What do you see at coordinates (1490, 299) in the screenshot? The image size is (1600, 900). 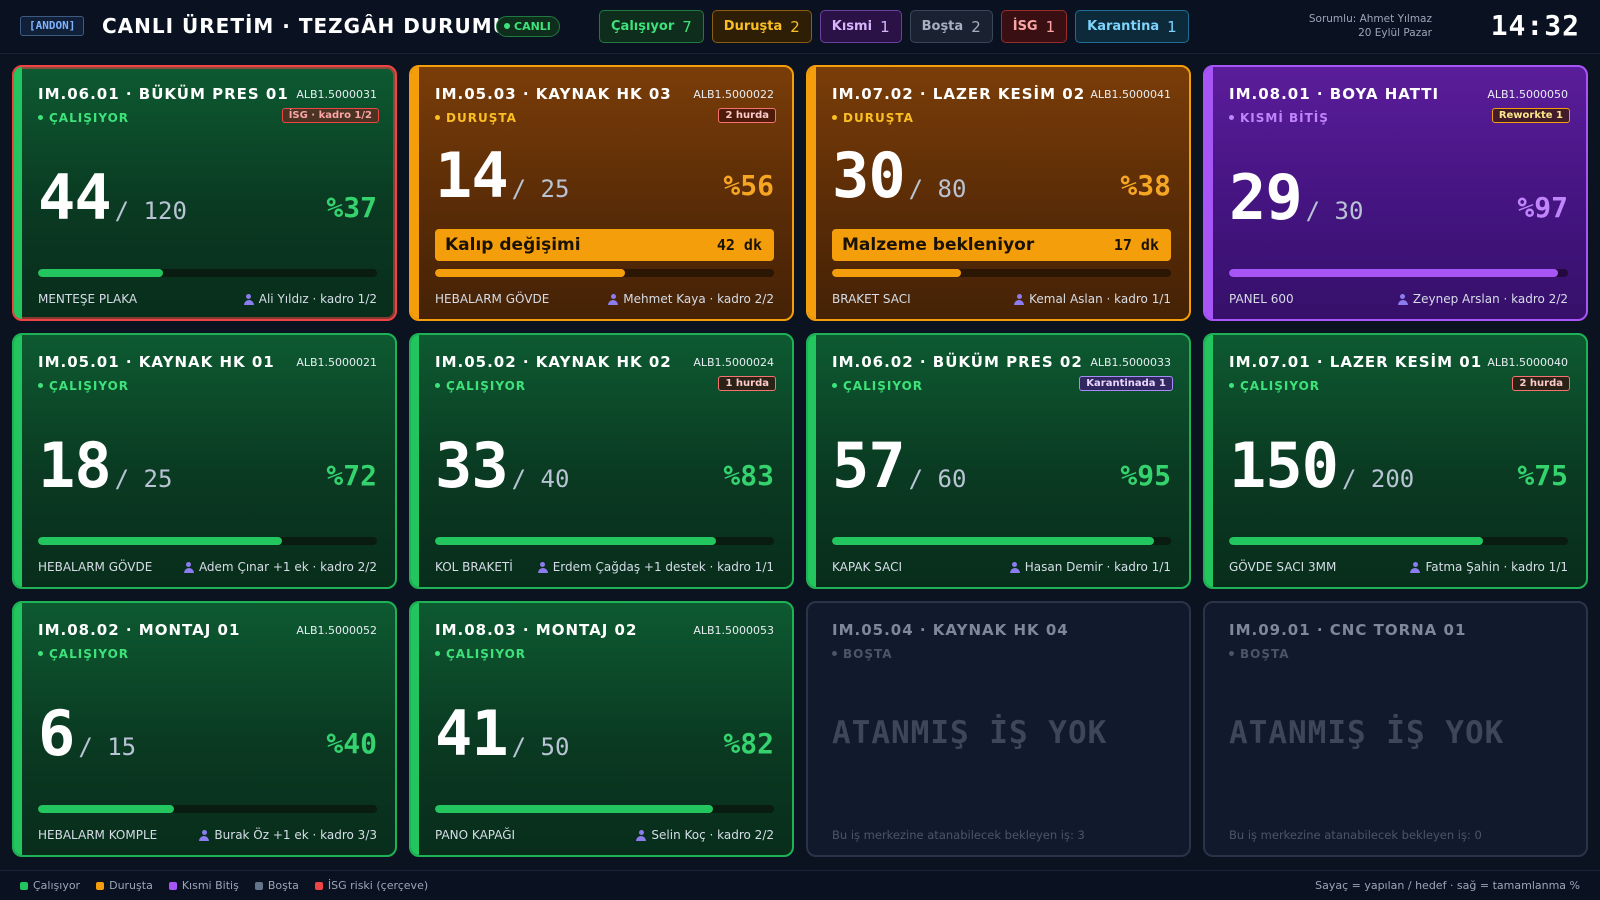 I see `operator-name: Zeynep Arslan · kadro 2/2` at bounding box center [1490, 299].